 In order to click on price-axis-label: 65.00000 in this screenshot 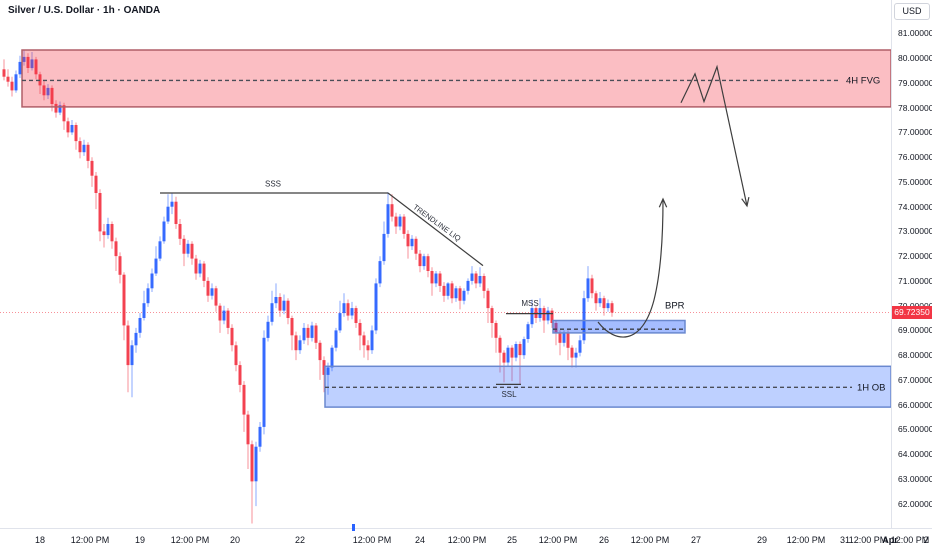, I will do `click(915, 429)`.